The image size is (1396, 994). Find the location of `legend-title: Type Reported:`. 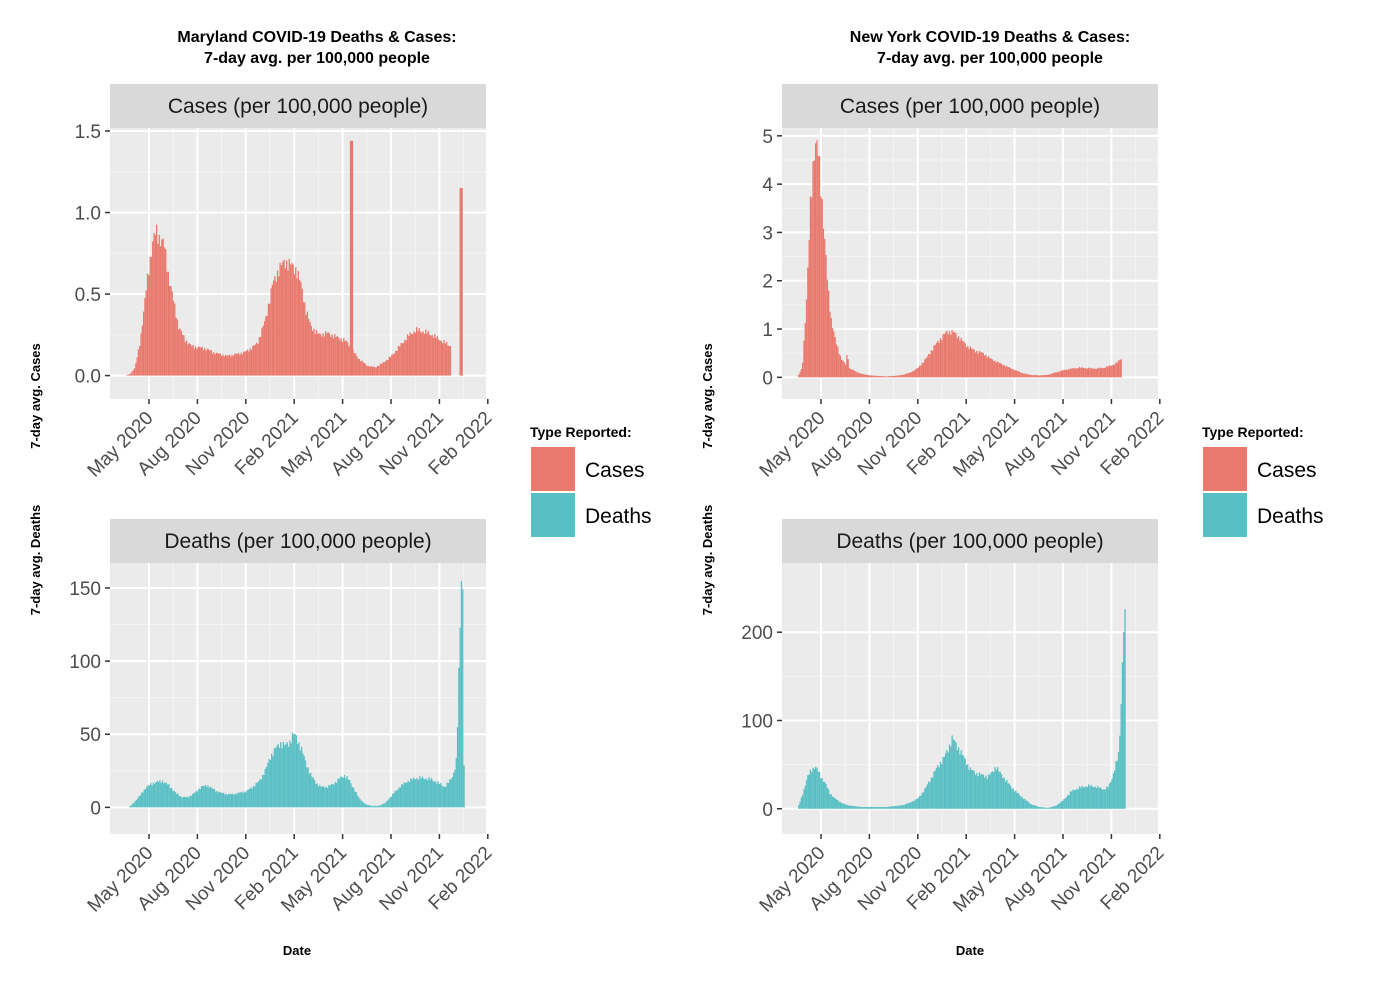

legend-title: Type Reported: is located at coordinates (1253, 432).